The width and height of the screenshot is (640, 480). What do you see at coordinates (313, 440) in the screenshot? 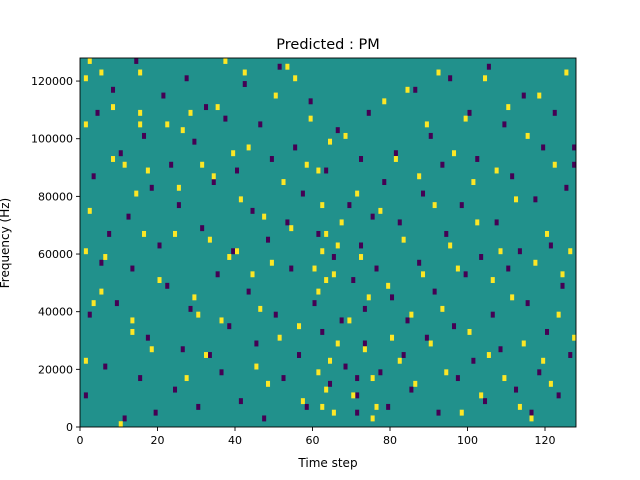
I see `x-tick-label: 60` at bounding box center [313, 440].